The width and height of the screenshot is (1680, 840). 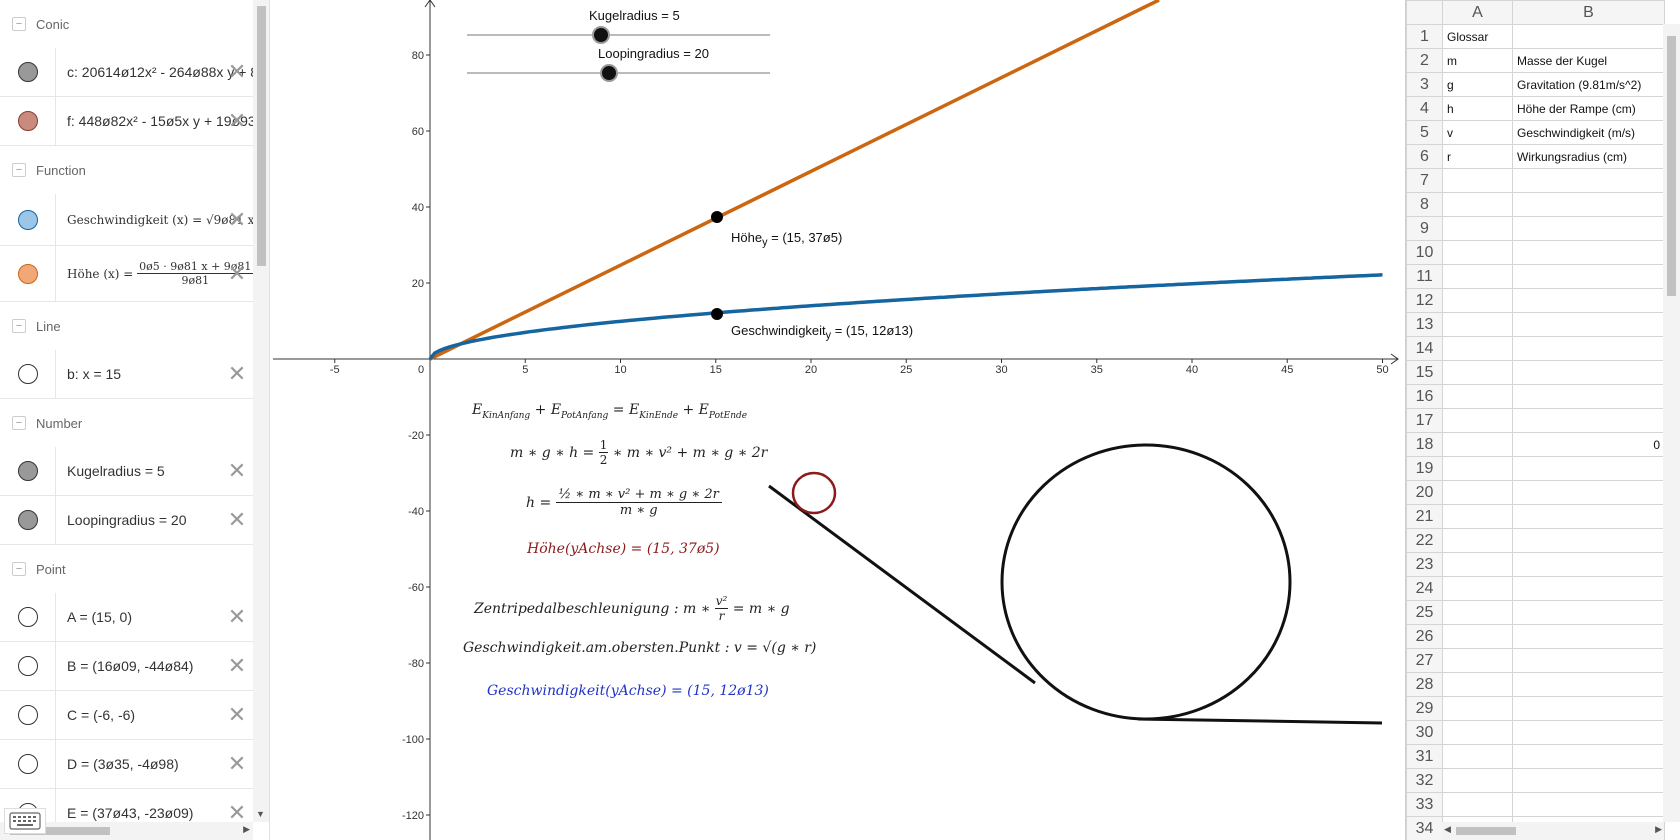 I want to click on spreadsheet-vertical-scrollbar, so click(x=1671, y=423).